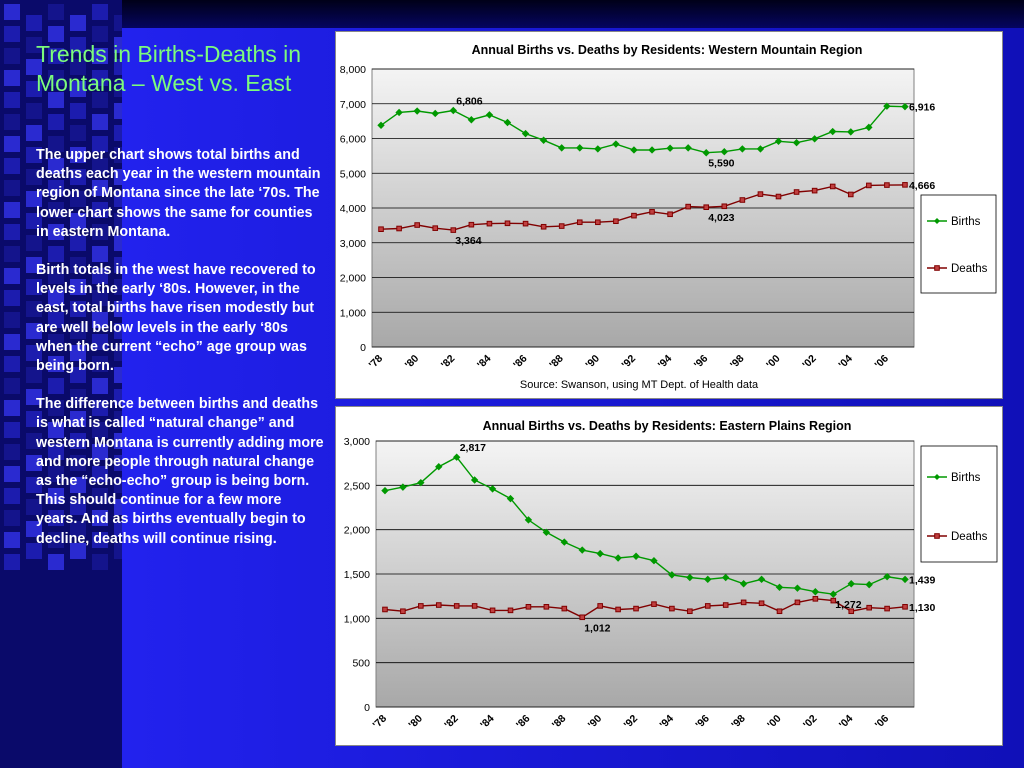 Image resolution: width=1024 pixels, height=768 pixels. I want to click on y-tick-label: 0, so click(367, 708).